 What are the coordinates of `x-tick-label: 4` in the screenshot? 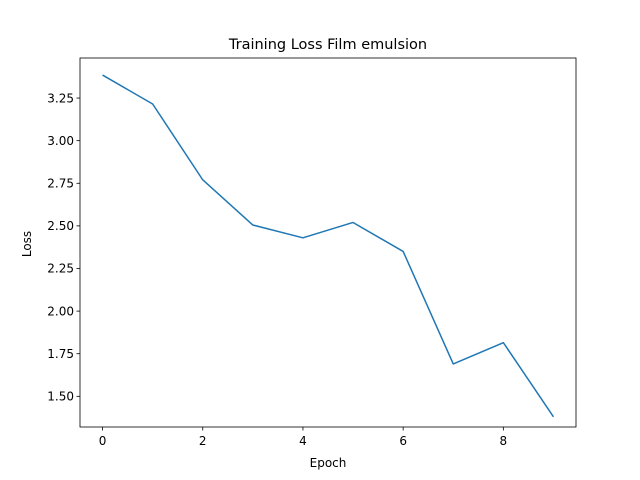 It's located at (303, 441).